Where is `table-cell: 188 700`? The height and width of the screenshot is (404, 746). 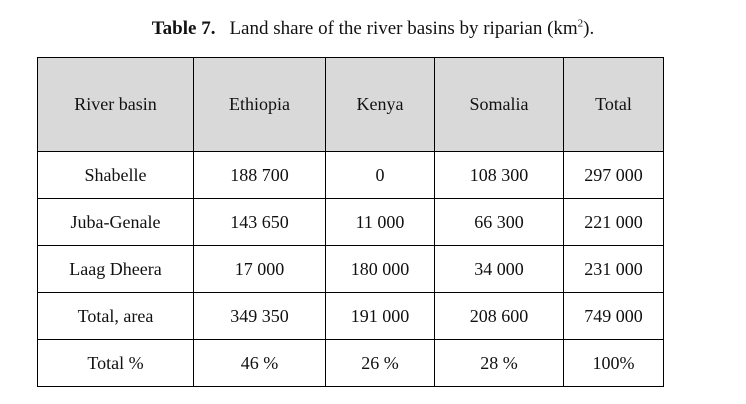 table-cell: 188 700 is located at coordinates (259, 175).